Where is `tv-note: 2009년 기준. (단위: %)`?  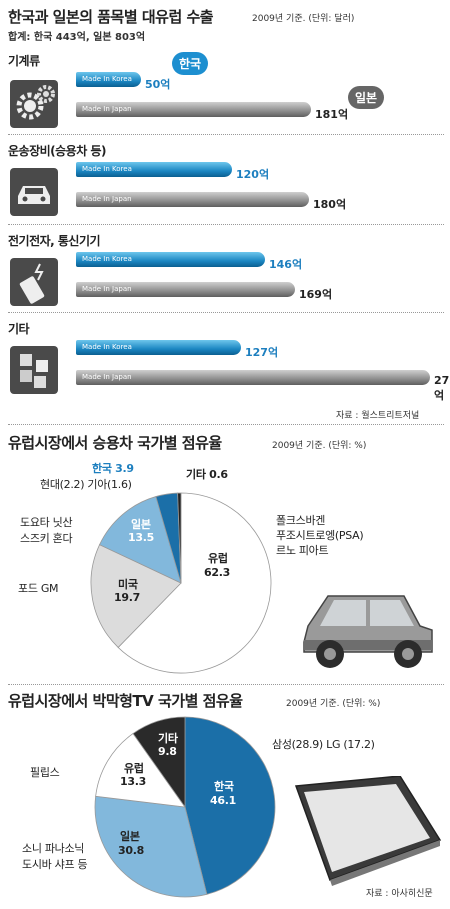 tv-note: 2009년 기준. (단위: %) is located at coordinates (333, 704).